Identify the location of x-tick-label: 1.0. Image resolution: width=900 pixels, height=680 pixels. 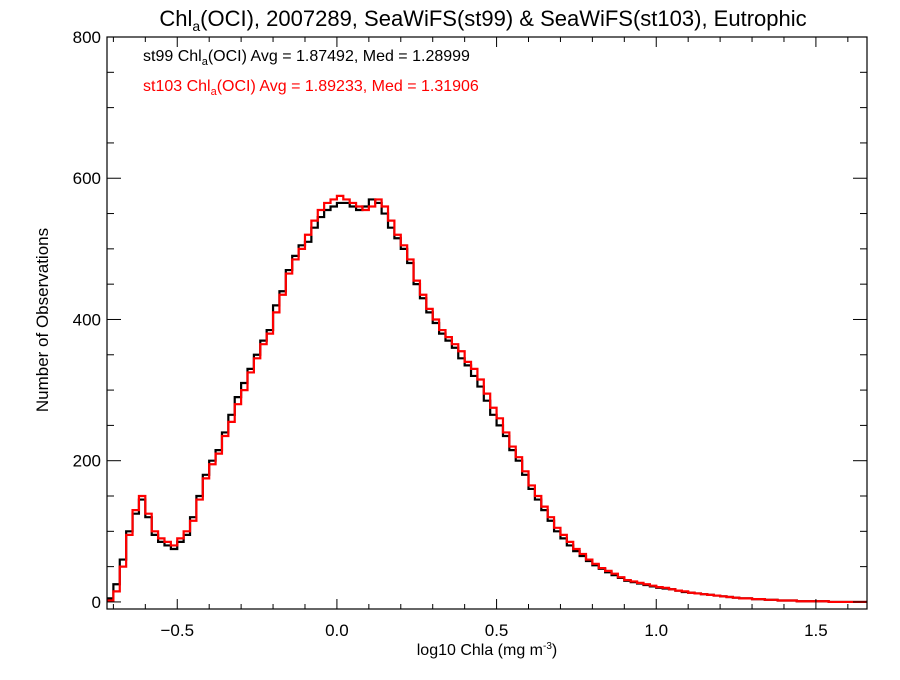
(656, 630).